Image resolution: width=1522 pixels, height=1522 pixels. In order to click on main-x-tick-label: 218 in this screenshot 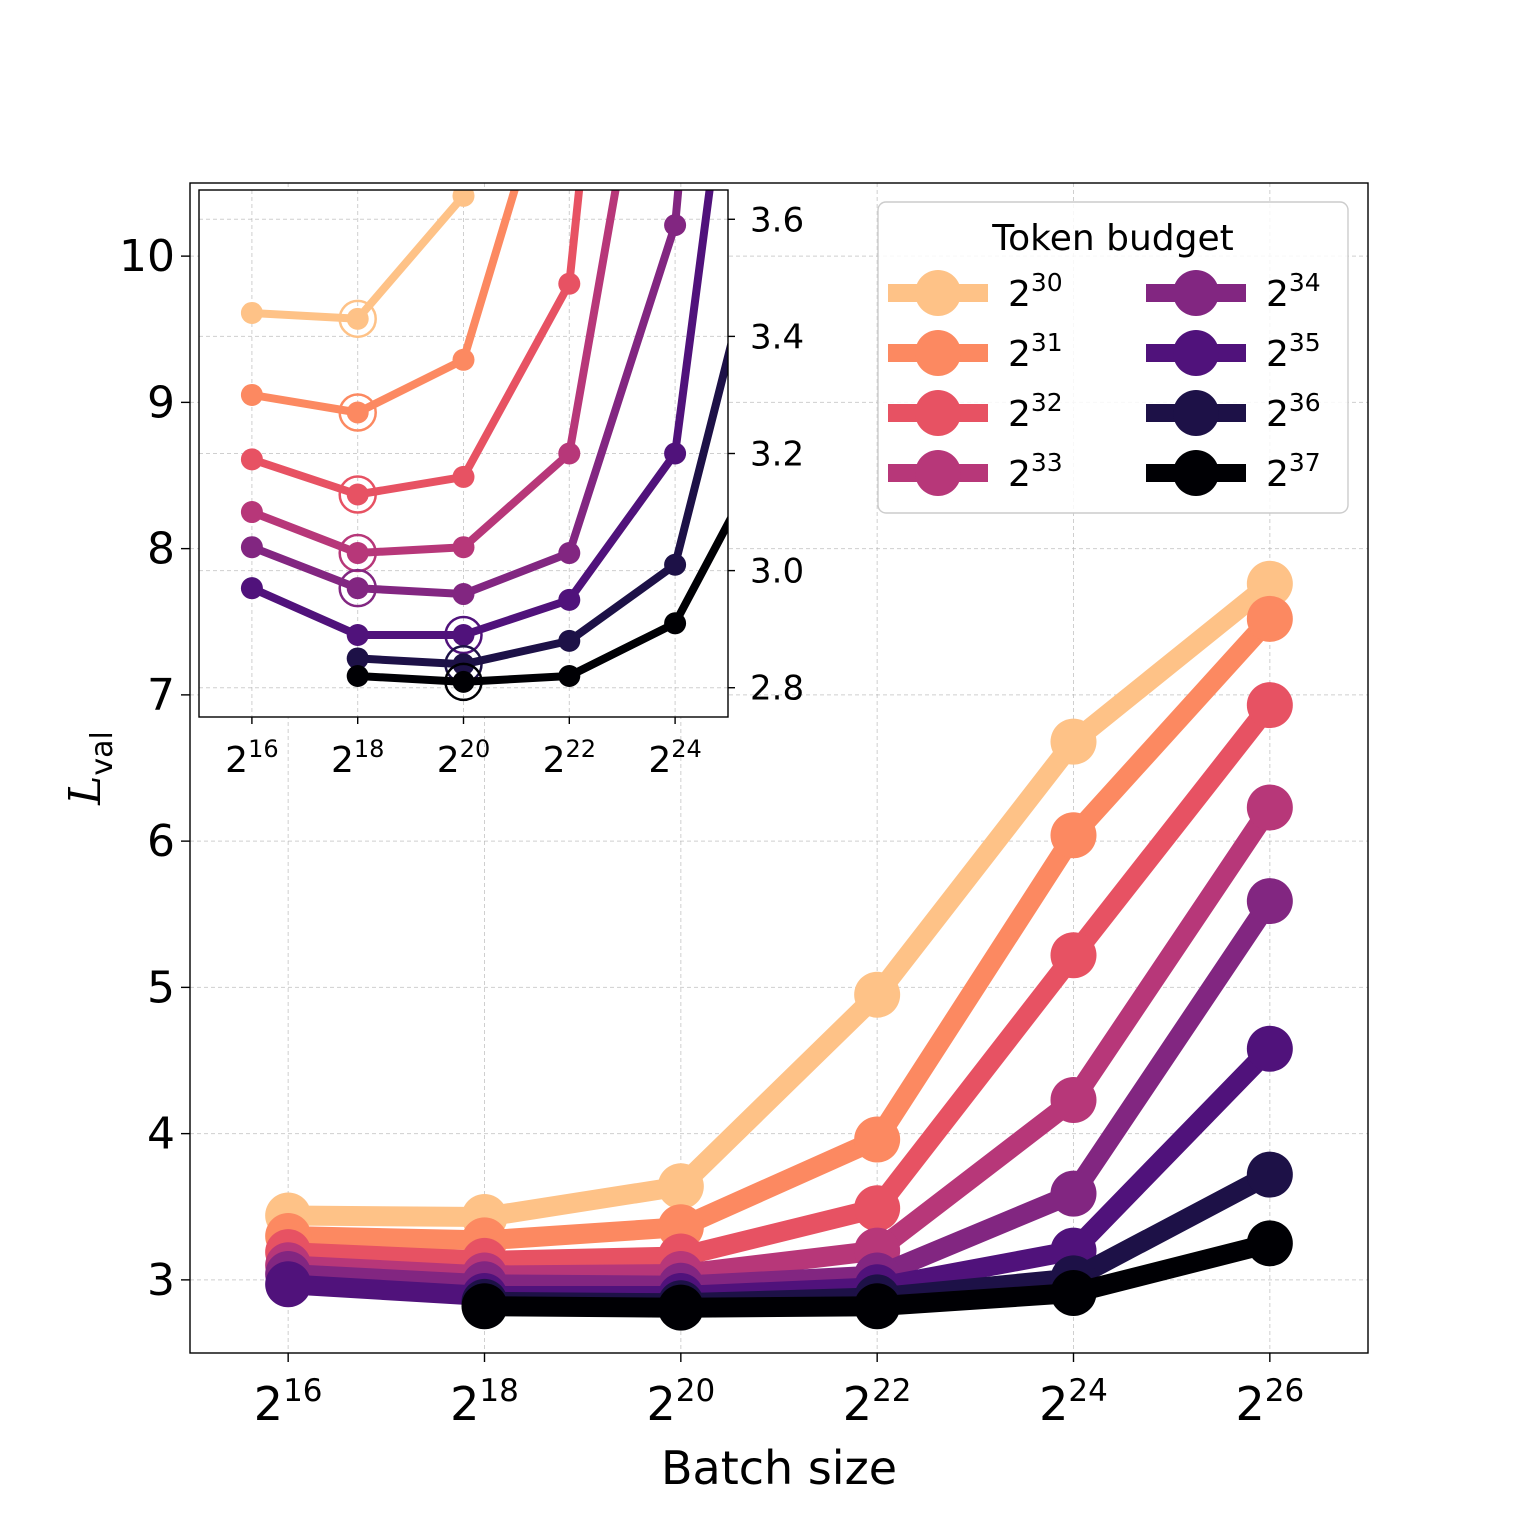, I will do `click(484, 1402)`.